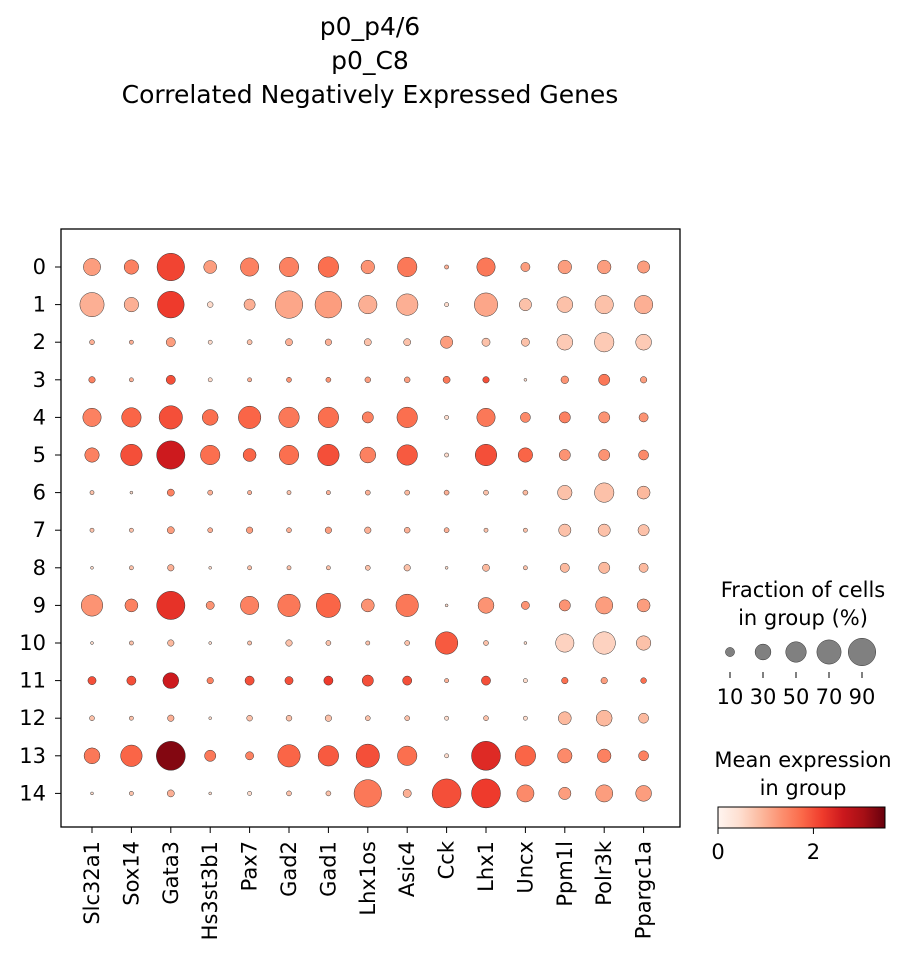 The height and width of the screenshot is (972, 919). I want to click on dot-2-Lhx1, so click(486, 342).